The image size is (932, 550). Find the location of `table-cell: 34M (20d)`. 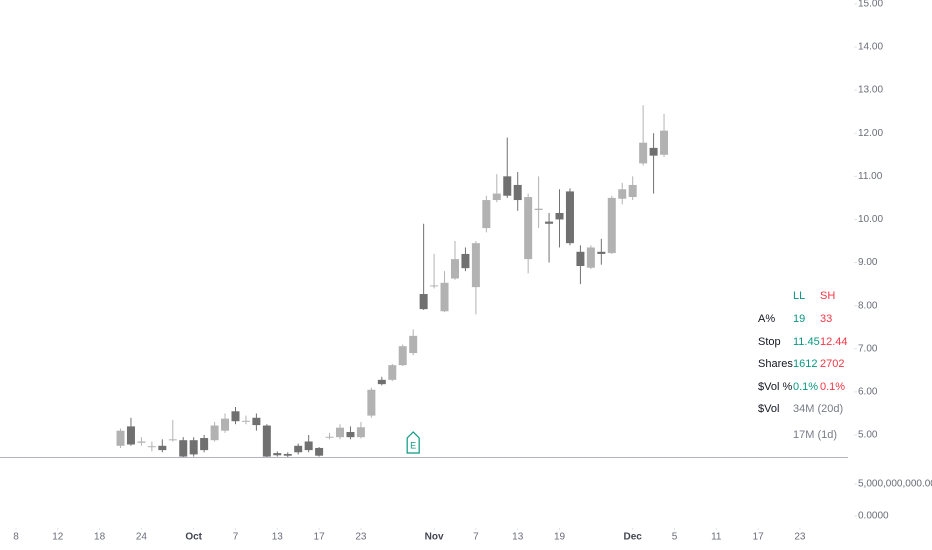

table-cell: 34M (20d) is located at coordinates (818, 409).